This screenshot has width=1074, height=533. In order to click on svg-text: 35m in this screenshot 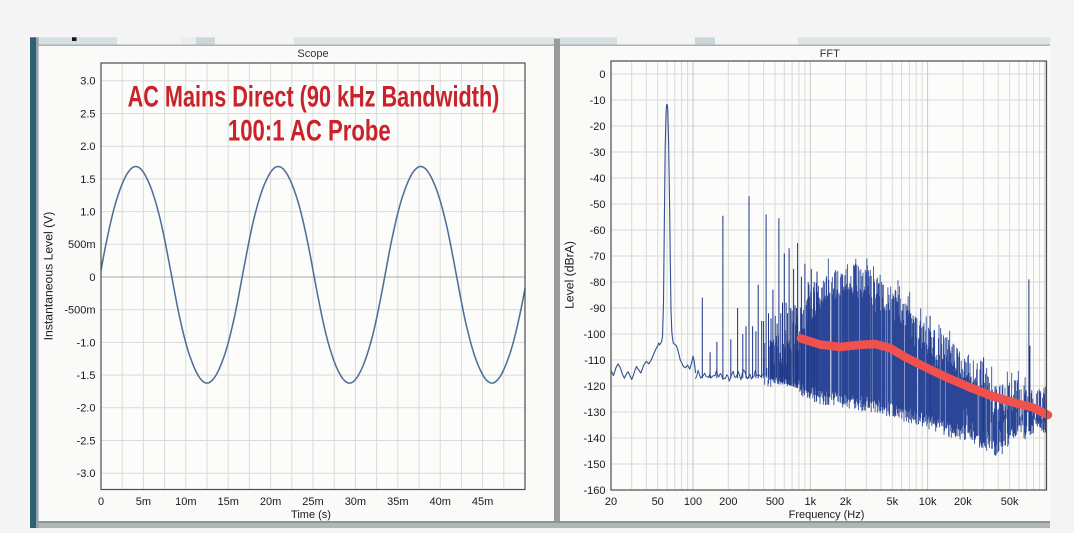, I will do `click(397, 502)`.